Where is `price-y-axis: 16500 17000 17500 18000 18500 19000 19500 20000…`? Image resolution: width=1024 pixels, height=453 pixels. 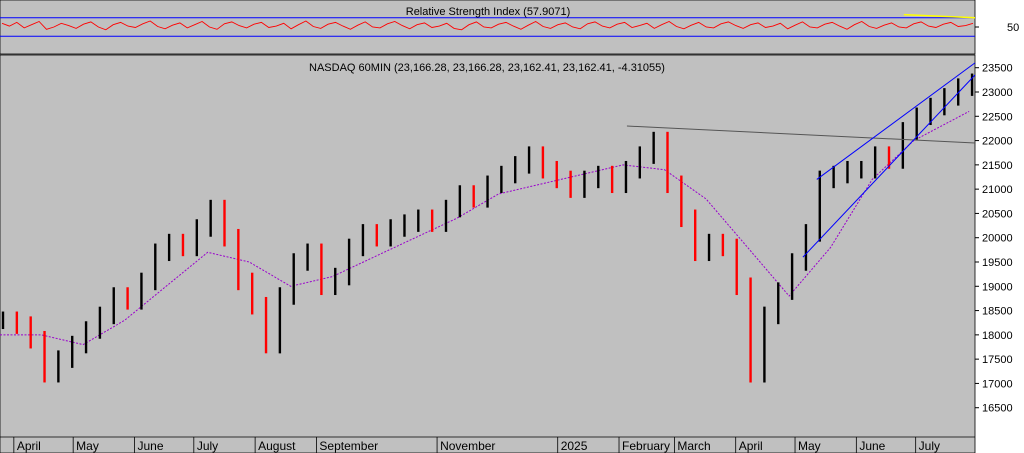 price-y-axis: 16500 17000 17500 18000 18500 19000 19500 20000… is located at coordinates (994, 239).